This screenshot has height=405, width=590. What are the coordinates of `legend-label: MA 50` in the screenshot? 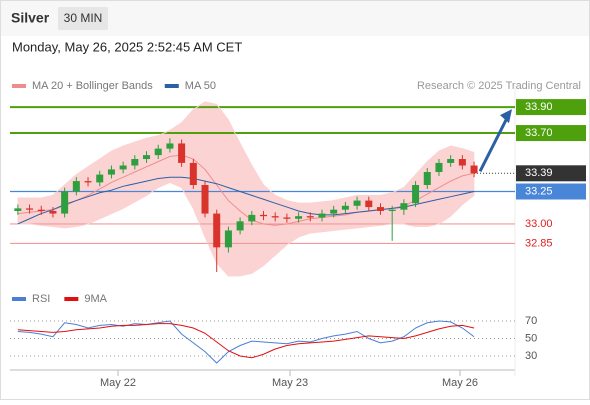 It's located at (200, 86).